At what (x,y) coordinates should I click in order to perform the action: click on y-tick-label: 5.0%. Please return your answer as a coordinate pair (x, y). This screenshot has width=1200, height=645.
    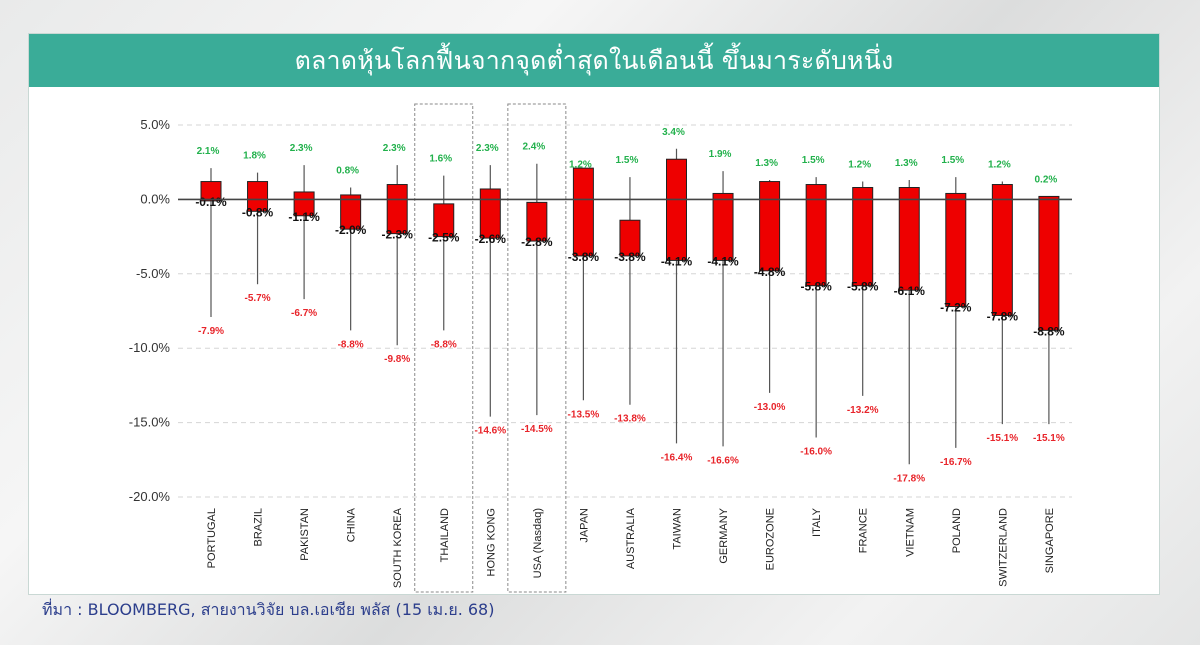
    Looking at the image, I should click on (155, 124).